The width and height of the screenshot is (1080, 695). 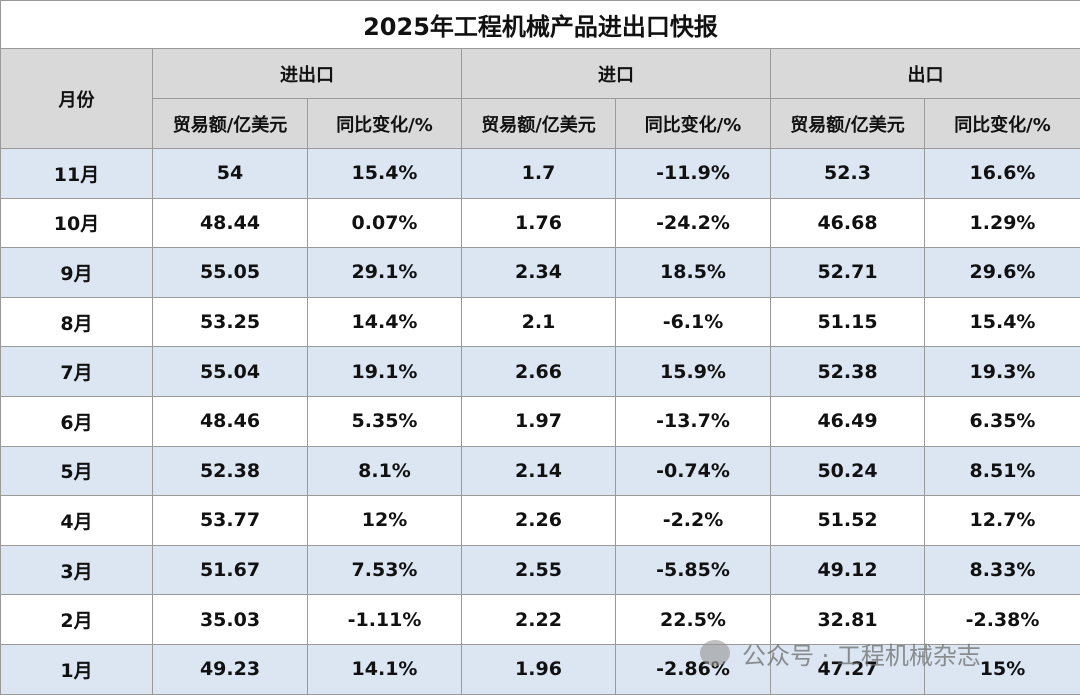 I want to click on value-cell: 2.55, so click(x=539, y=570).